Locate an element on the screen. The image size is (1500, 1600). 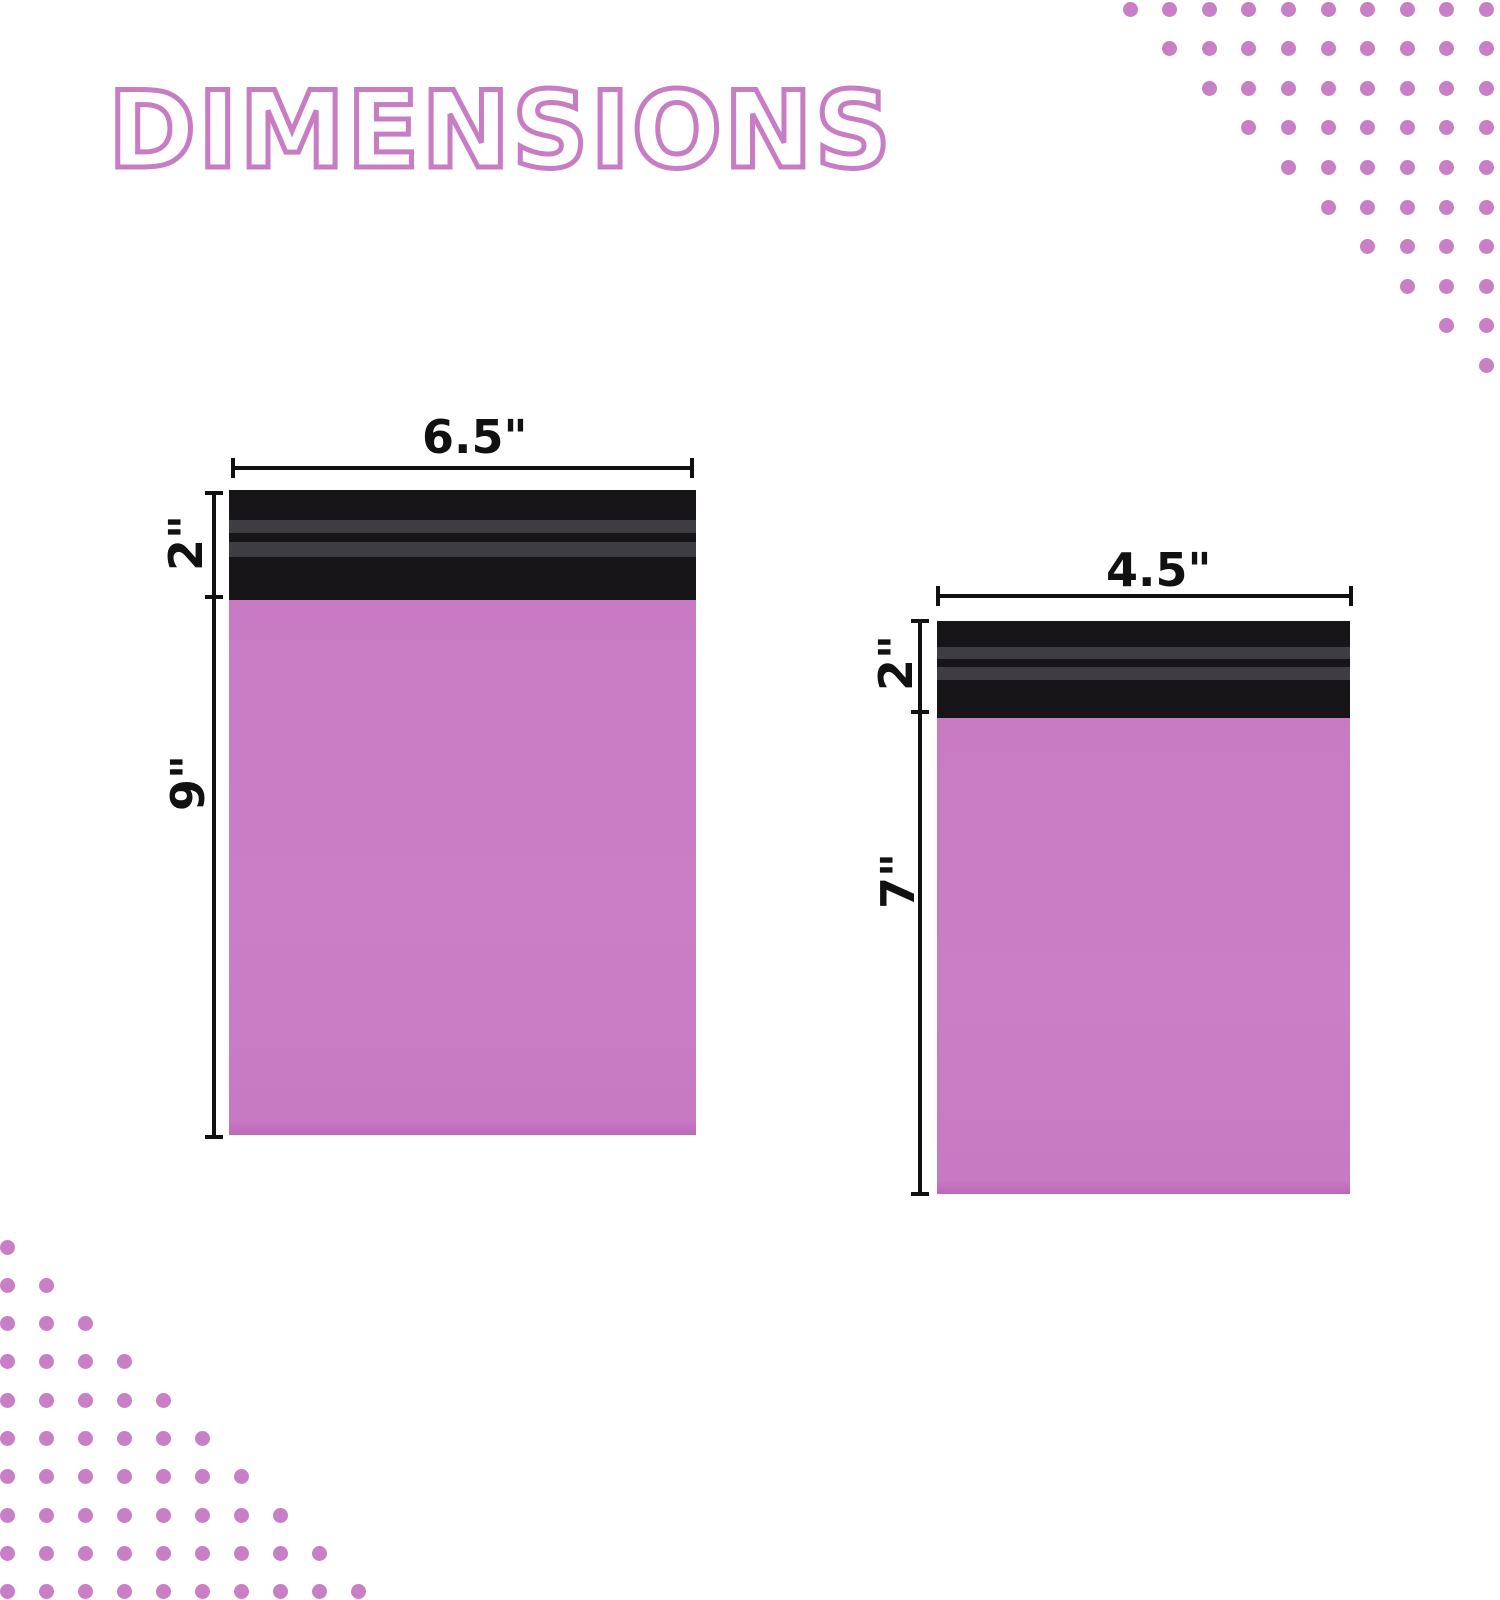
height-measure-line-large is located at coordinates (214, 815).